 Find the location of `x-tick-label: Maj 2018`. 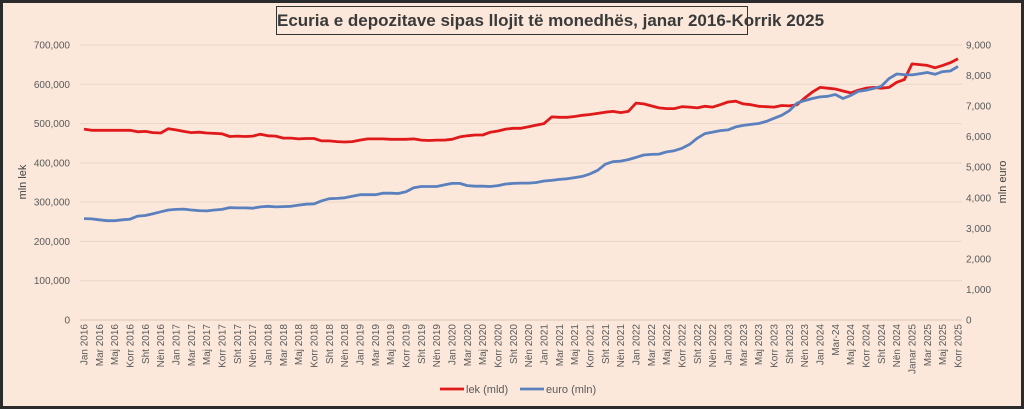

x-tick-label: Maj 2018 is located at coordinates (299, 345).